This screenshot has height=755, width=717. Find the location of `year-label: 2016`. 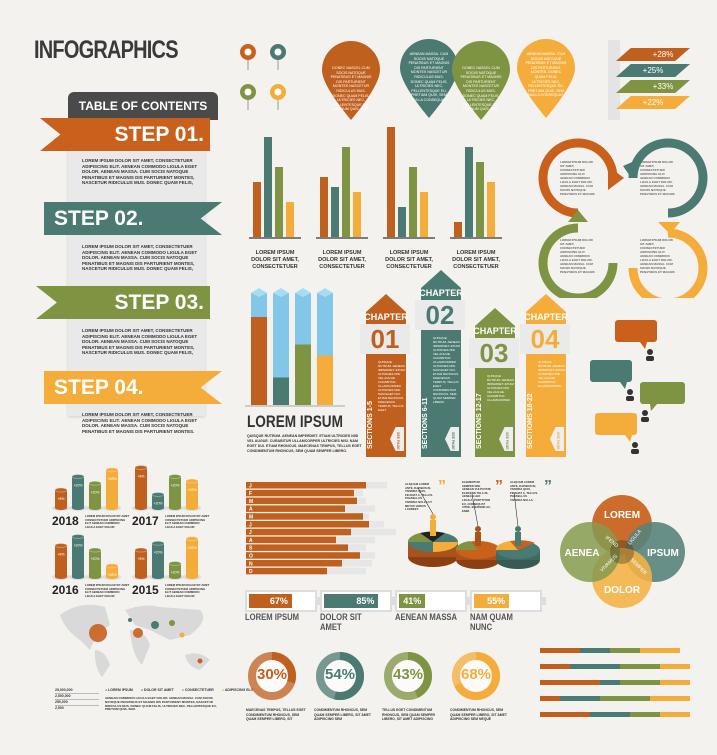

year-label: 2016 is located at coordinates (65, 590).